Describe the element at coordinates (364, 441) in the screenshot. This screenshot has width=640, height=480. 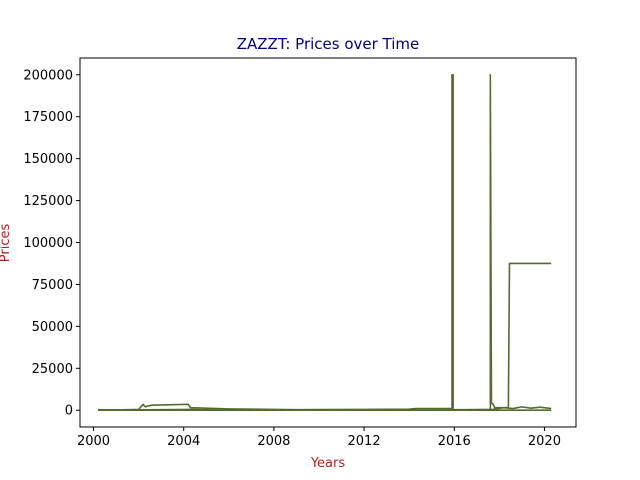
I see `x-tick-label: 2012` at that location.